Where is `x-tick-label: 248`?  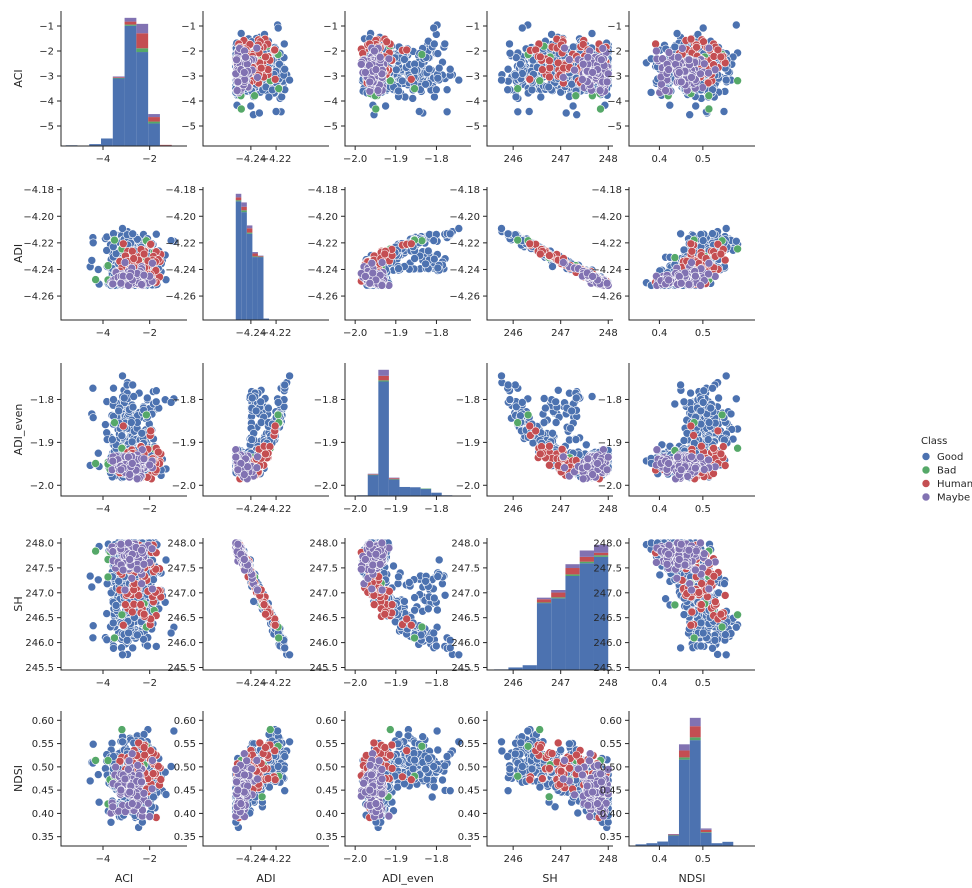
x-tick-label: 248 is located at coordinates (608, 159).